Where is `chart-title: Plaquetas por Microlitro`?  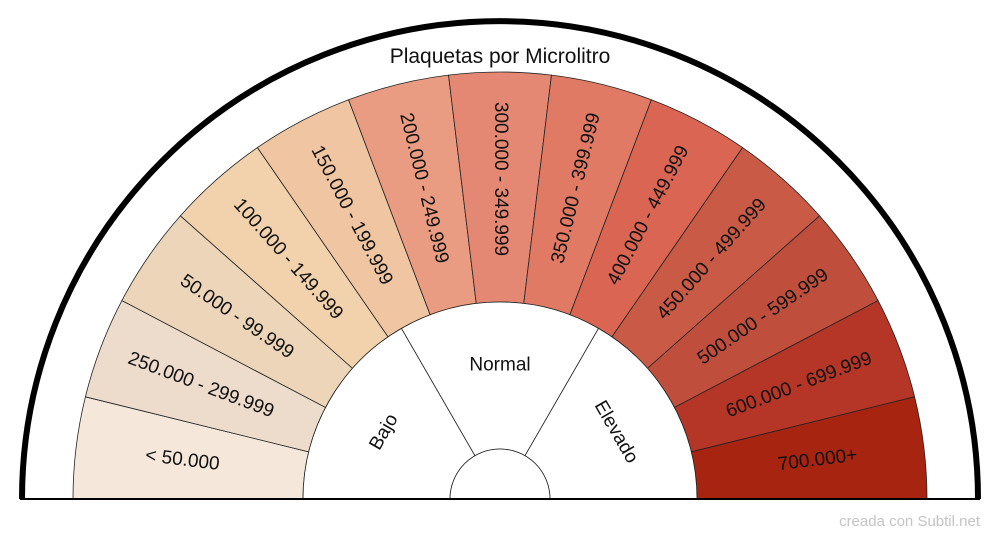
chart-title: Plaquetas por Microlitro is located at coordinates (500, 56).